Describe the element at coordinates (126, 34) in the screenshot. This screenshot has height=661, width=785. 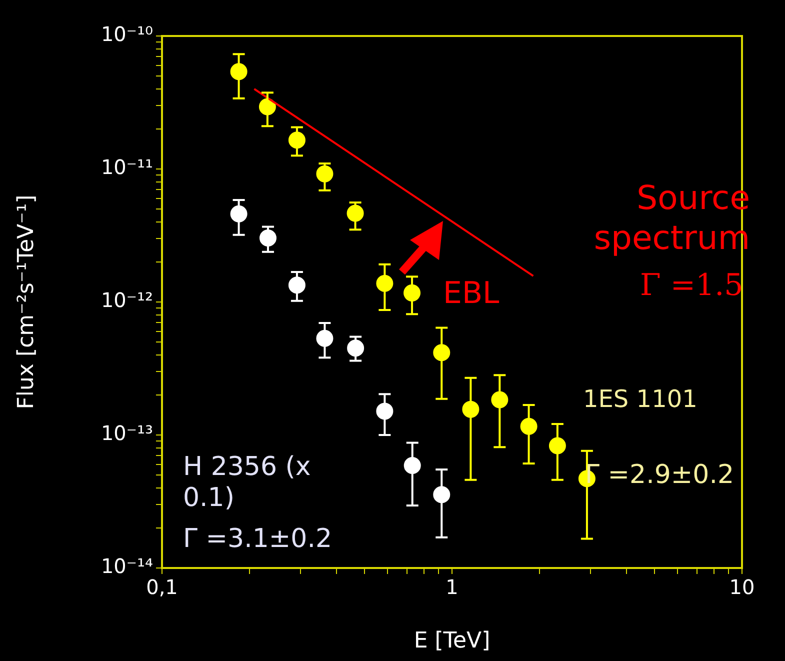
I see `y-tick-label: 10⁻¹⁰` at that location.